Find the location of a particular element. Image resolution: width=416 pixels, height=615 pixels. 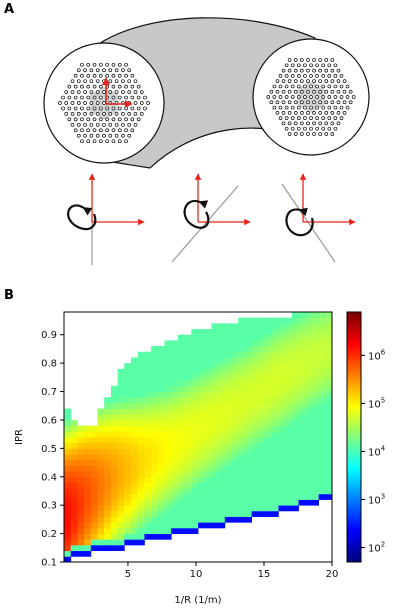

y-tick-label: 0.4 is located at coordinates (49, 477).